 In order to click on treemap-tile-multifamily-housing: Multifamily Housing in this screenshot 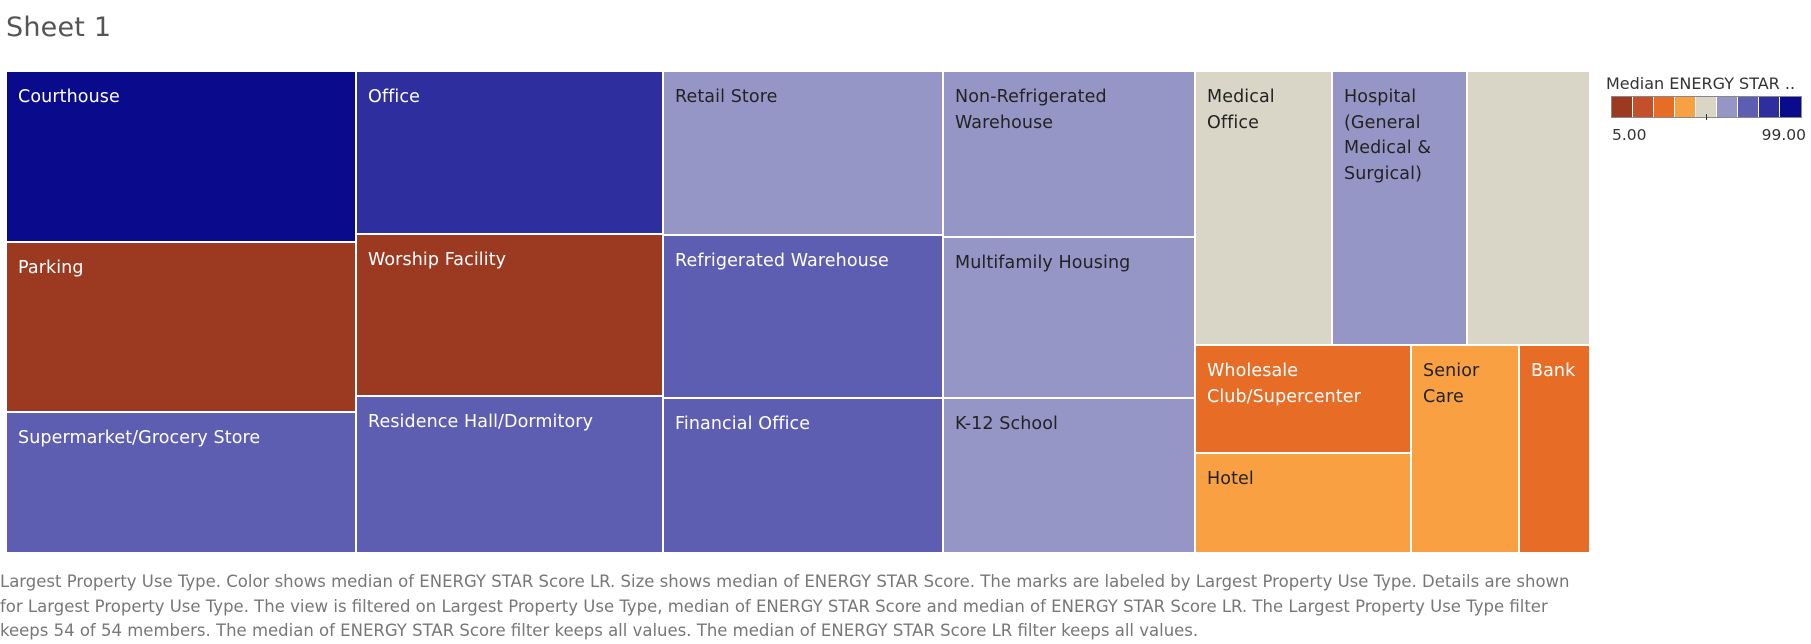, I will do `click(1069, 317)`.